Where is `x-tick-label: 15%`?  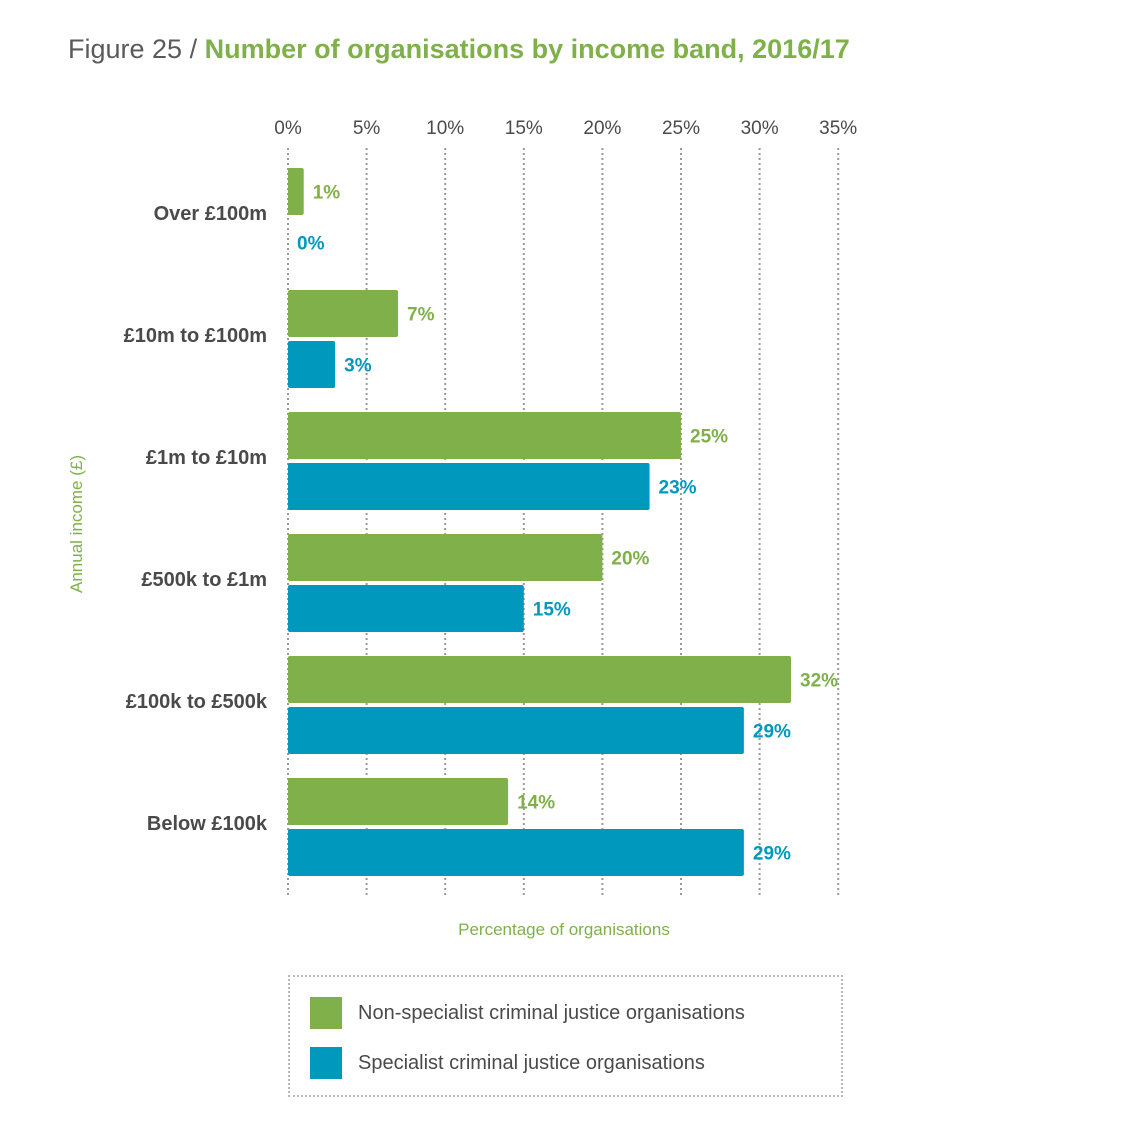
x-tick-label: 15% is located at coordinates (524, 128).